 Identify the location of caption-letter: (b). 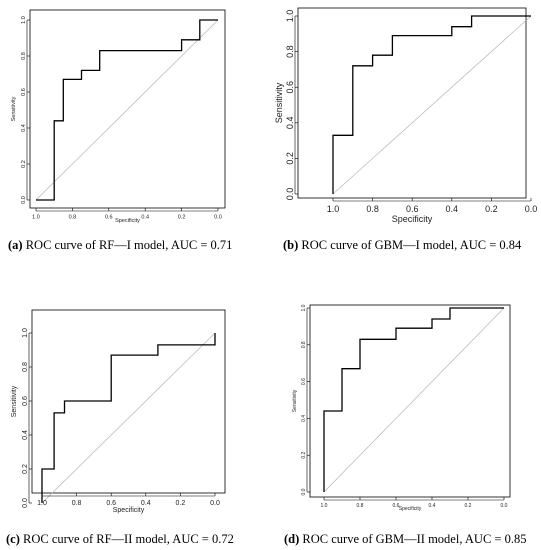
(291, 245).